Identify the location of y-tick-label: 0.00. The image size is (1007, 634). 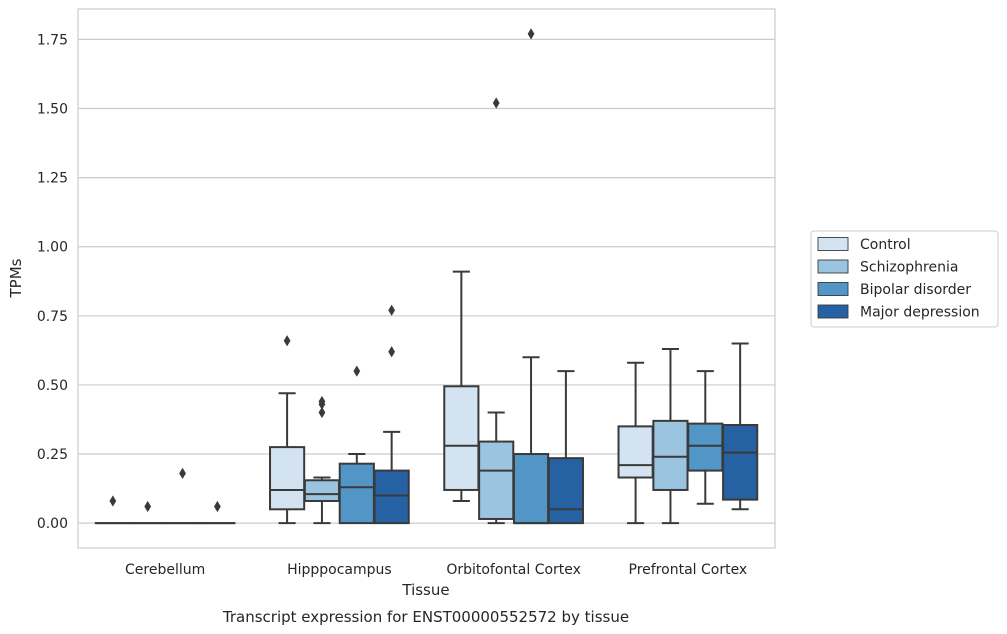
(52, 524).